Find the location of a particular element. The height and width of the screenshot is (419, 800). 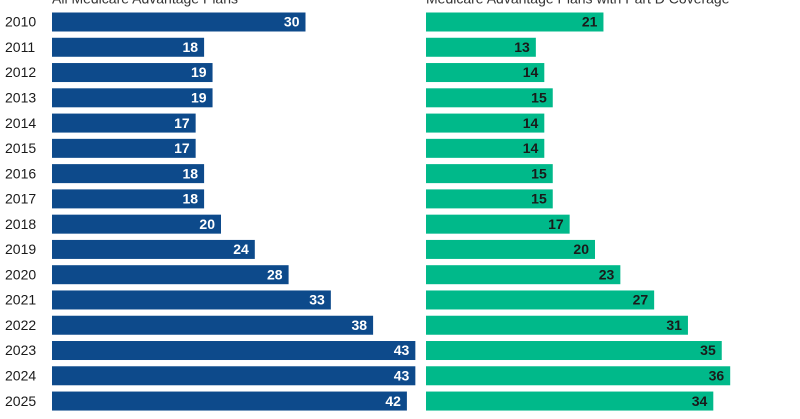

data-label: 34 is located at coordinates (700, 401).